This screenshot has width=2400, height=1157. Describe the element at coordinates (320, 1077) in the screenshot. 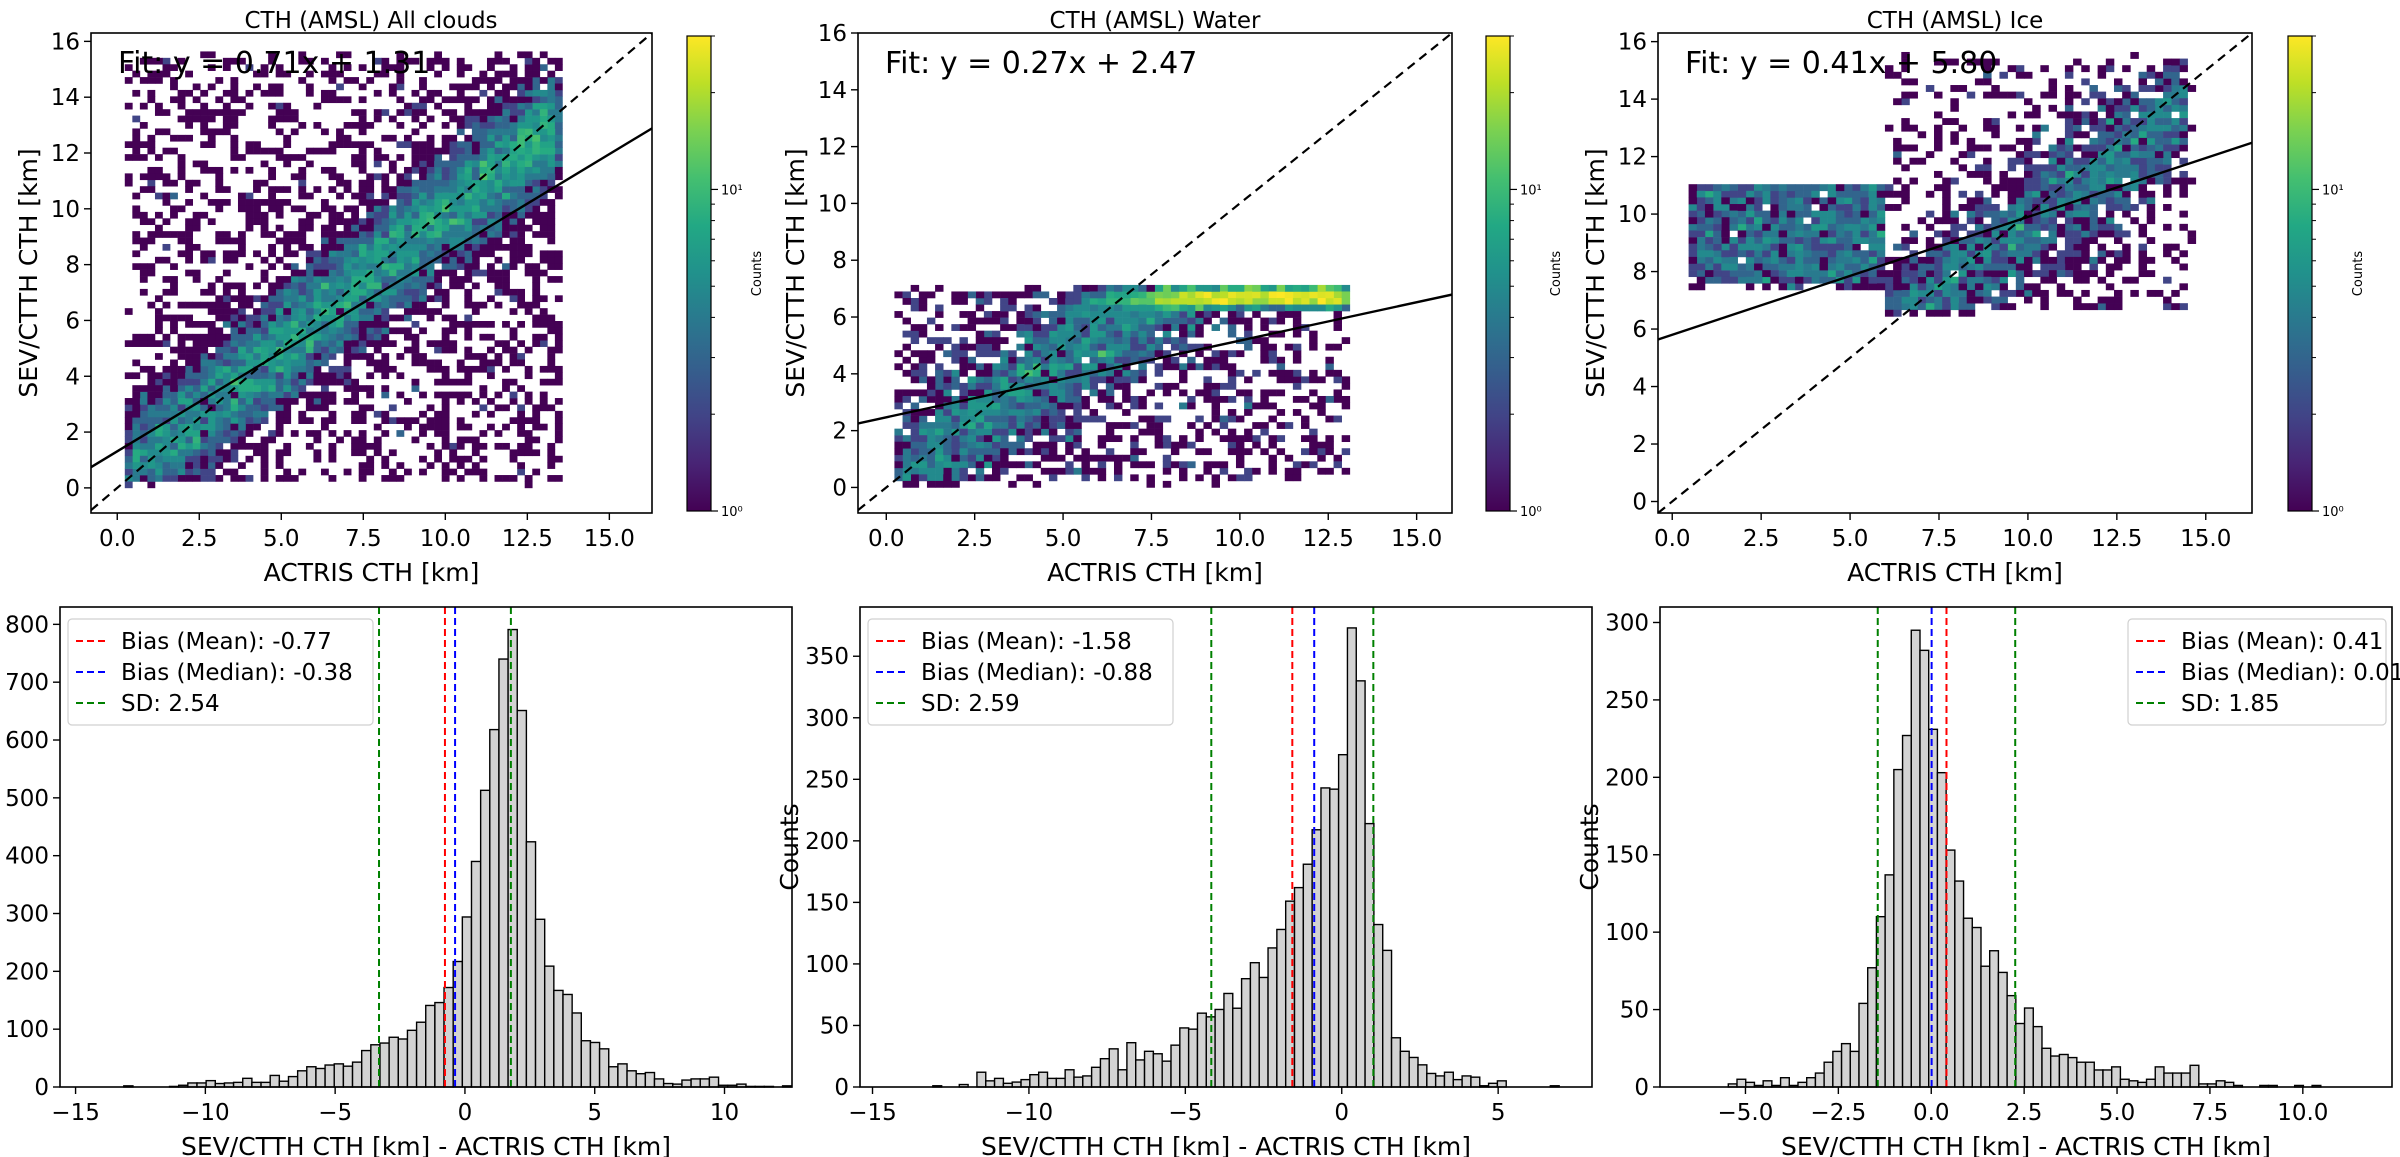

I see `histogram-bar` at that location.